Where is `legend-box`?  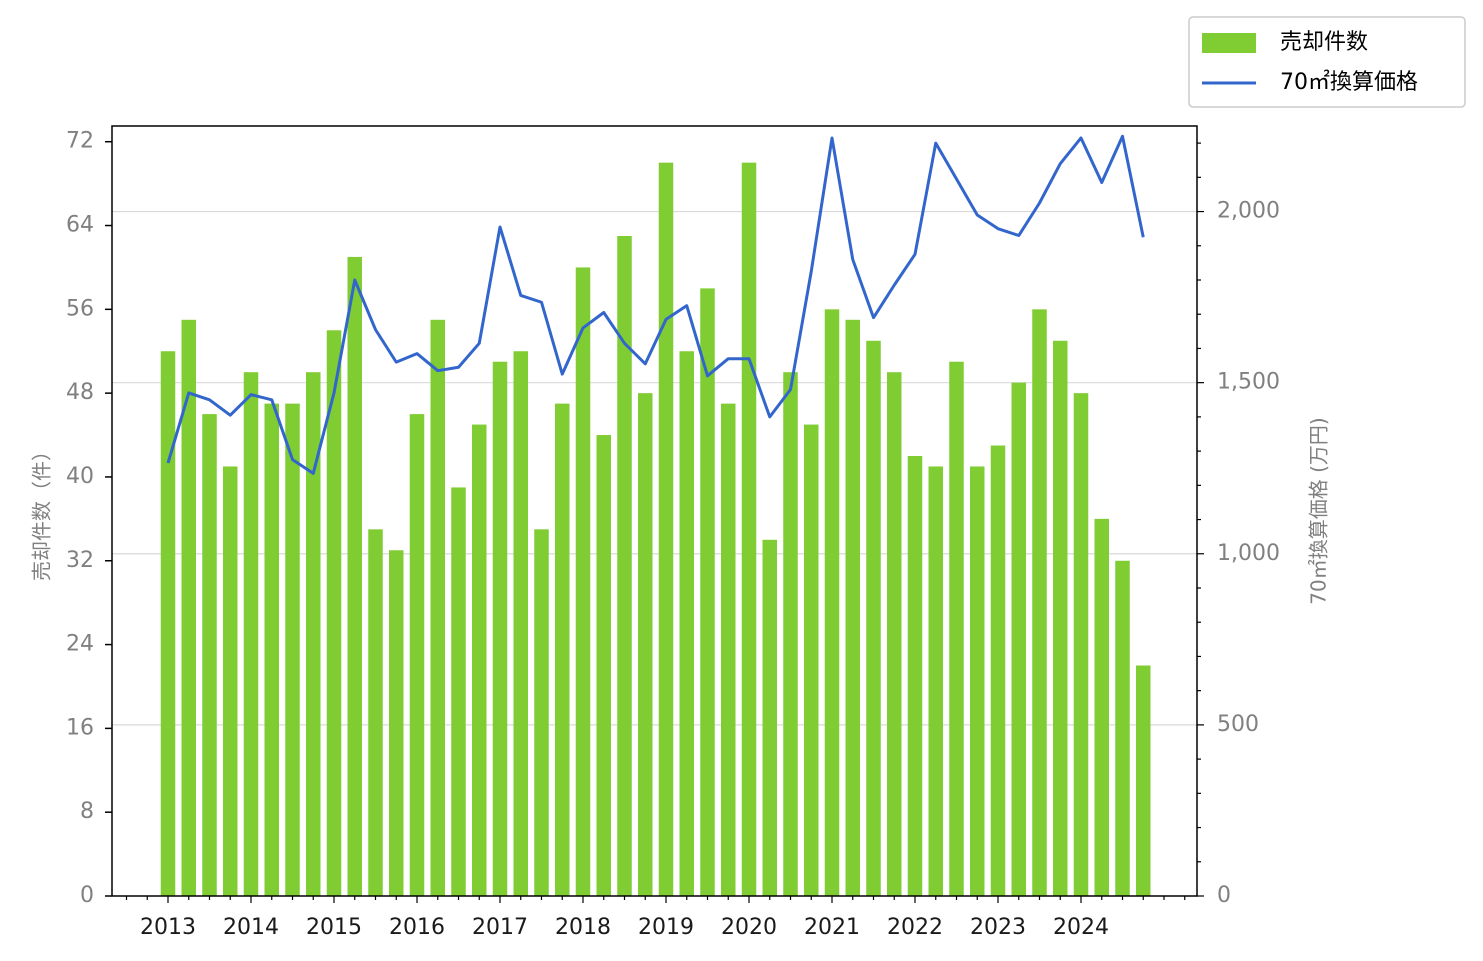
legend-box is located at coordinates (1327, 62).